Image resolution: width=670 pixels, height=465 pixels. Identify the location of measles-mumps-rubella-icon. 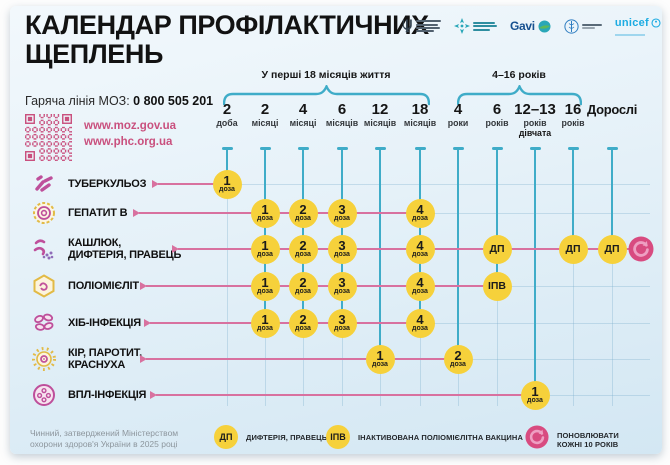
(44, 359).